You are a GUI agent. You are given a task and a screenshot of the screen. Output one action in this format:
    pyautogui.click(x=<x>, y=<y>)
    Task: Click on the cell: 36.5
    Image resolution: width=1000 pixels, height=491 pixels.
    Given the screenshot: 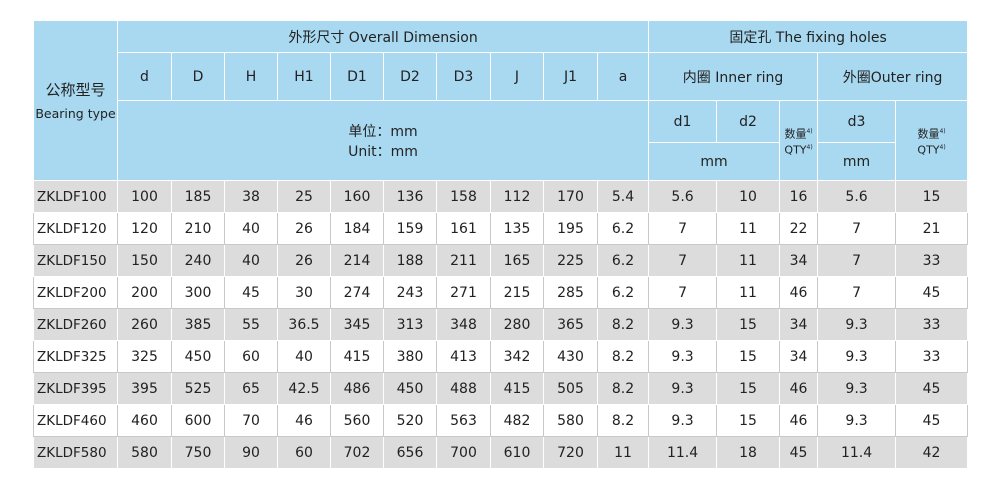 What is the action you would take?
    pyautogui.click(x=304, y=324)
    